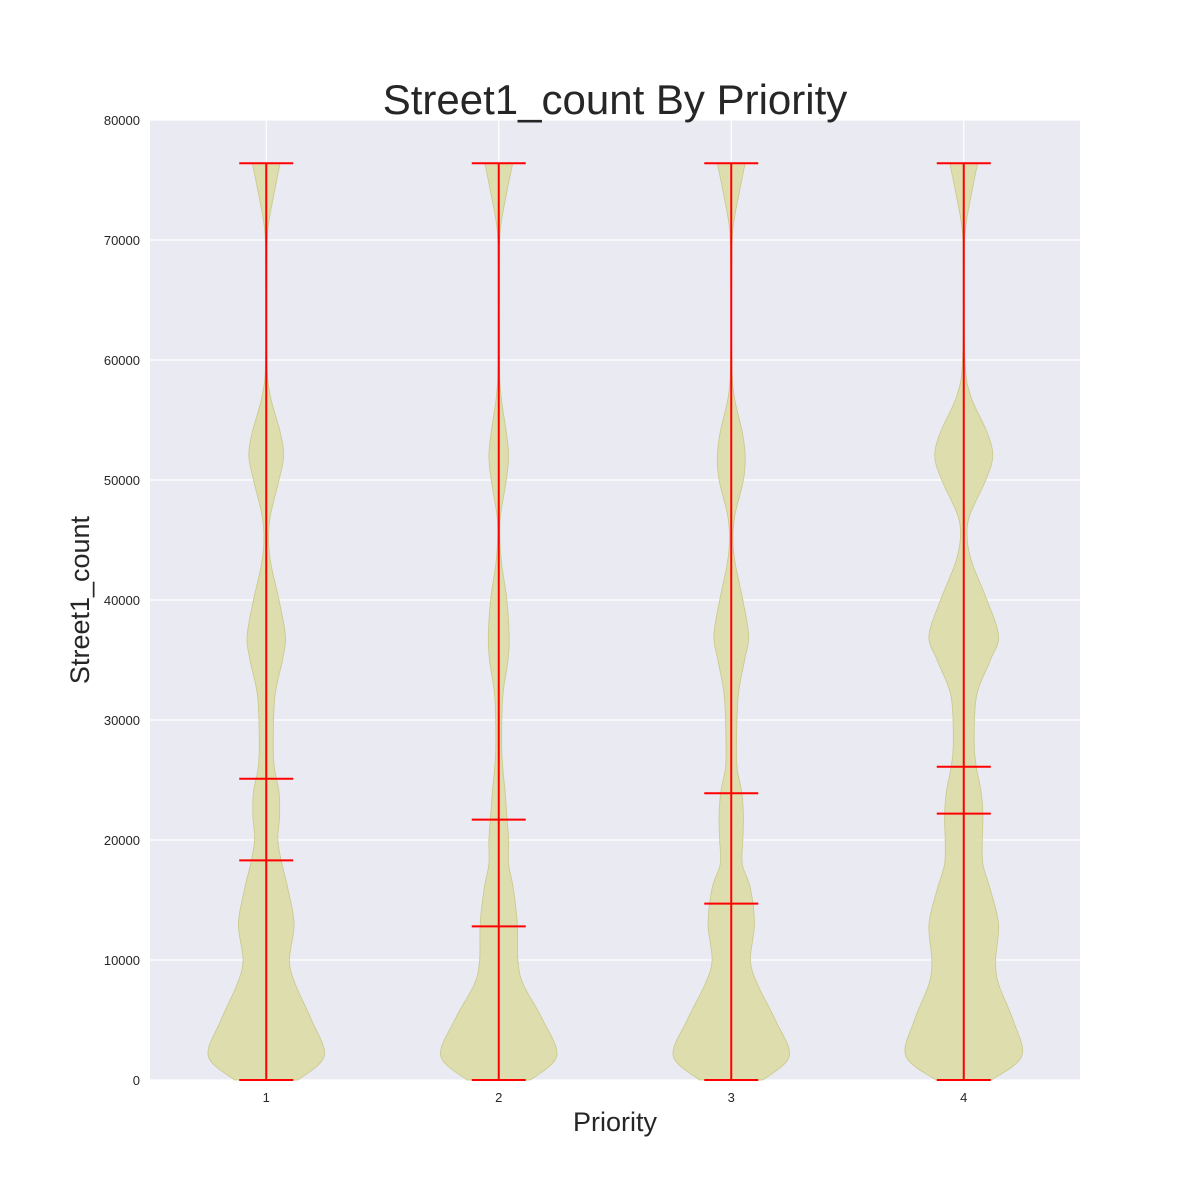 The width and height of the screenshot is (1200, 1200). Describe the element at coordinates (122, 720) in the screenshot. I see `y-tick-label: 30000` at that location.